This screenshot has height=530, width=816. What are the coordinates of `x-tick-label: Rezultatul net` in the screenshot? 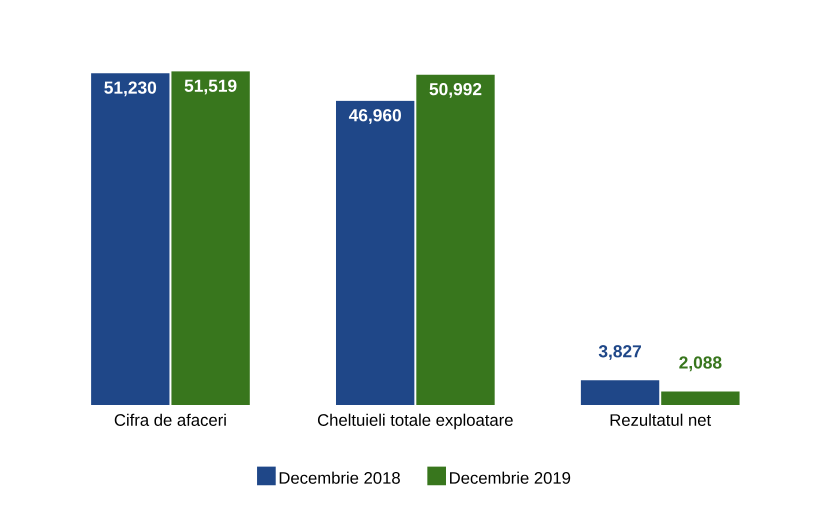 It's located at (661, 420).